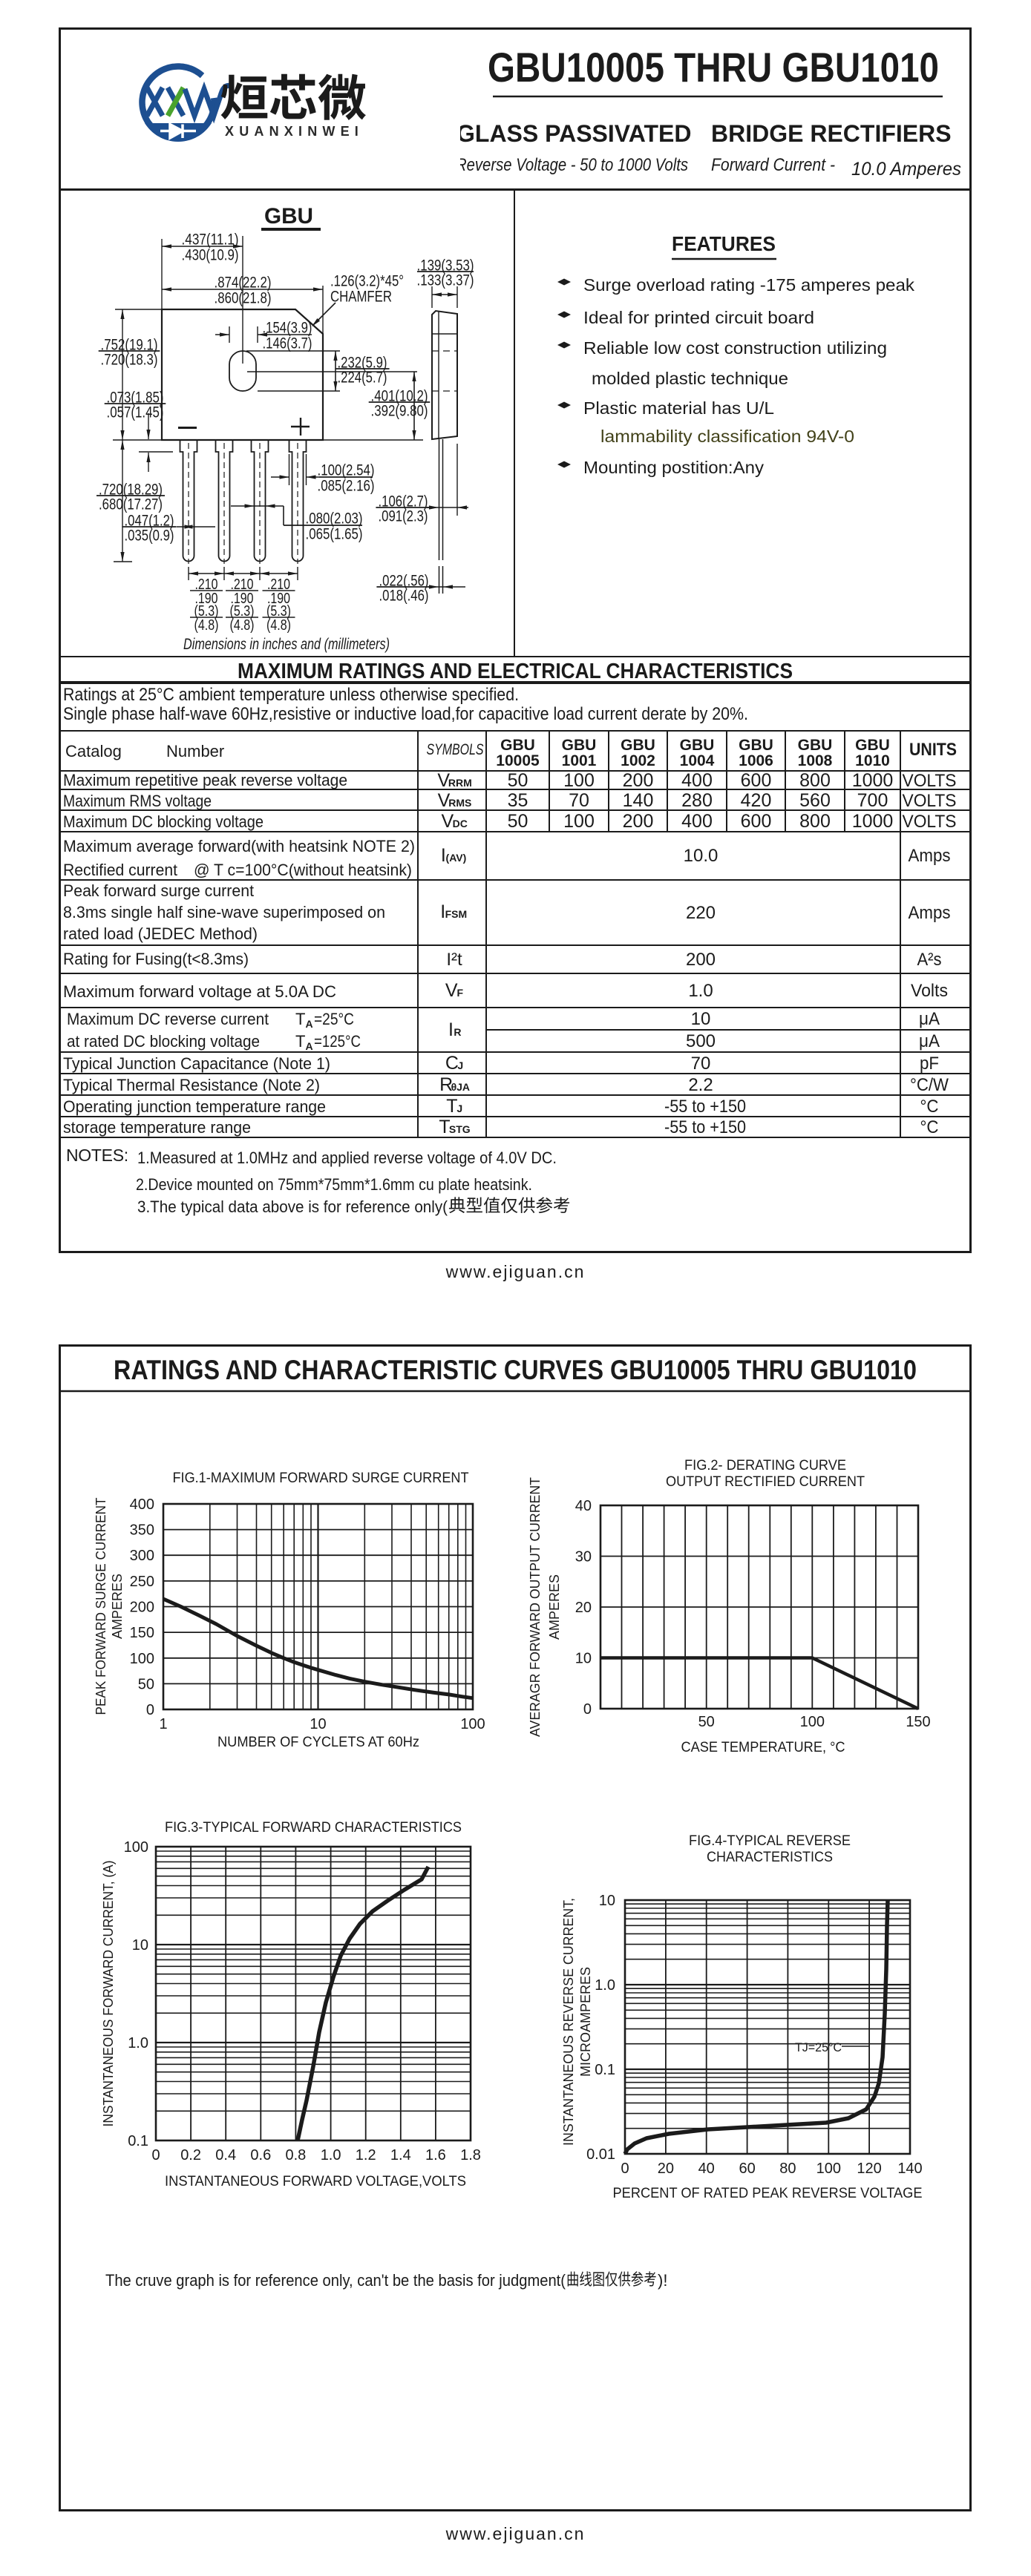 This screenshot has height=2576, width=1031. What do you see at coordinates (727, 436) in the screenshot?
I see `svg-text:lammability classification 94V: lammability classification 94V-0` at bounding box center [727, 436].